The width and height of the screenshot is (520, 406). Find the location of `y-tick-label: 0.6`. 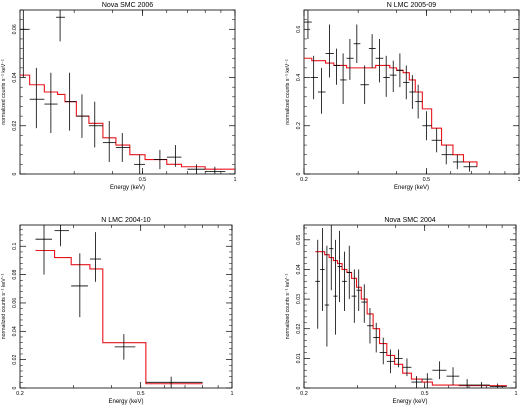

y-tick-label: 0.6 is located at coordinates (299, 29).